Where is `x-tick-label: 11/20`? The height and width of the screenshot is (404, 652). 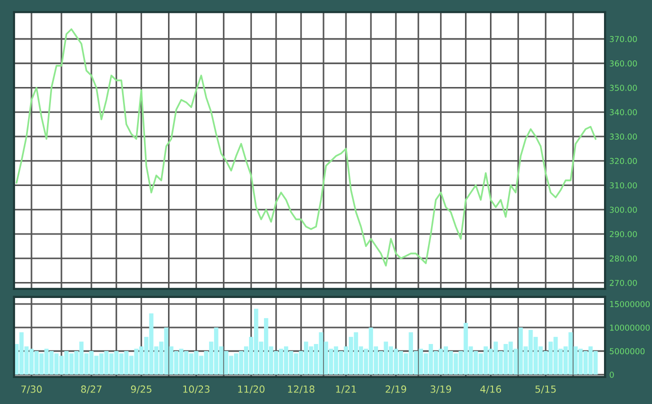 x-tick-label: 11/20 is located at coordinates (251, 389).